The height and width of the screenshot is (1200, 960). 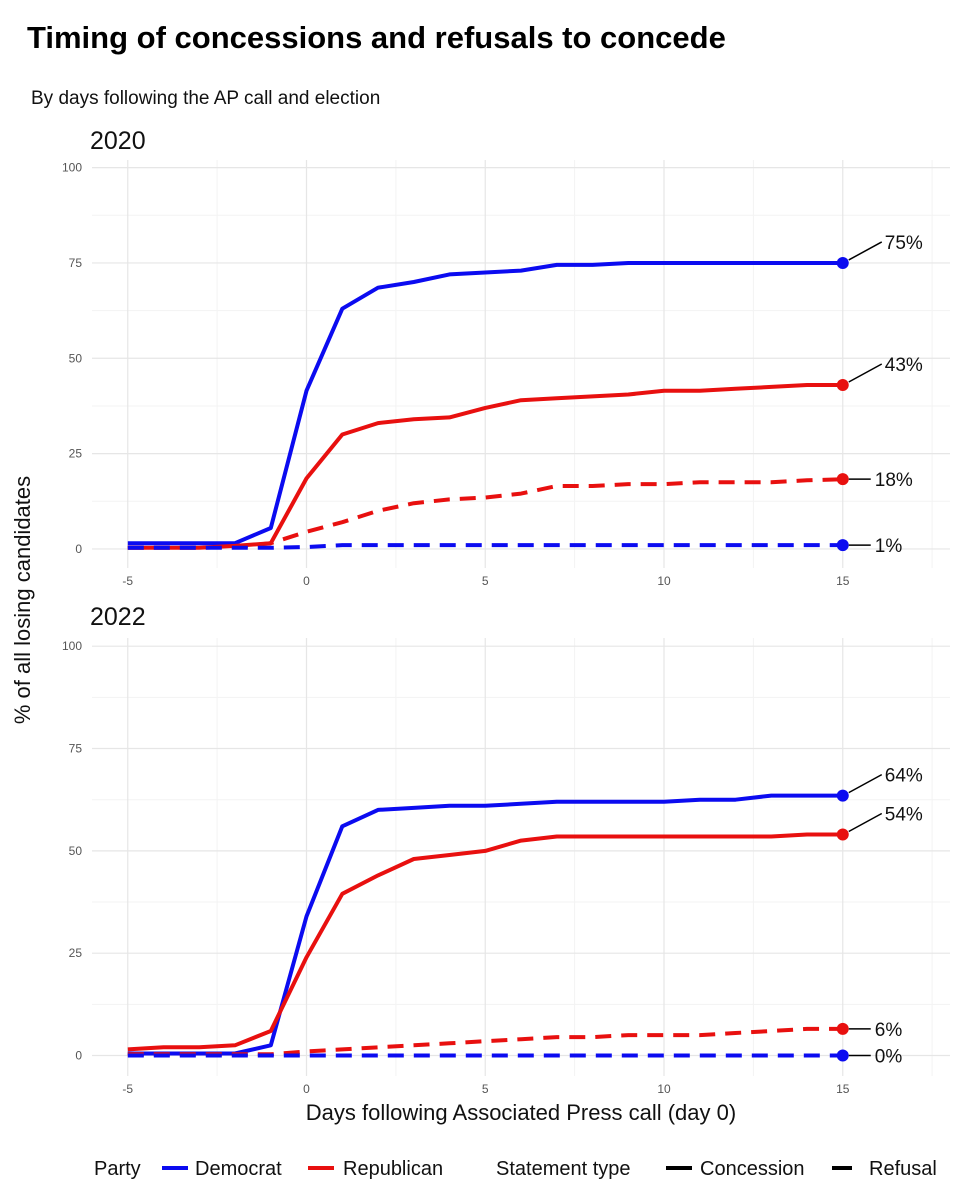 What do you see at coordinates (904, 776) in the screenshot?
I see `end-label: 64%` at bounding box center [904, 776].